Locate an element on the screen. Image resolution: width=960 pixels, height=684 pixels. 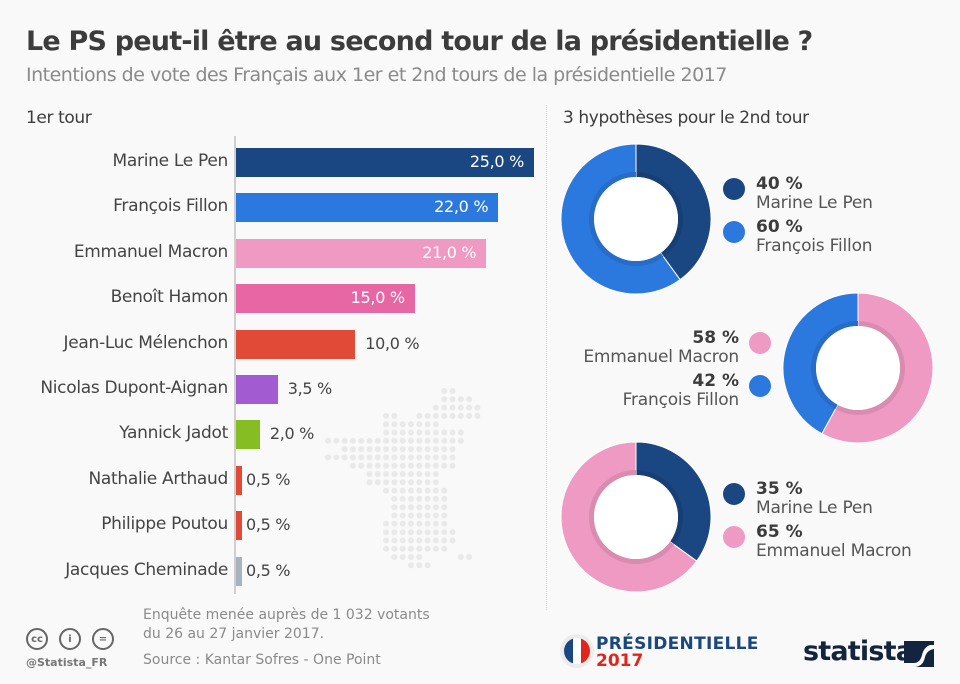
donut-hole is located at coordinates (636, 219).